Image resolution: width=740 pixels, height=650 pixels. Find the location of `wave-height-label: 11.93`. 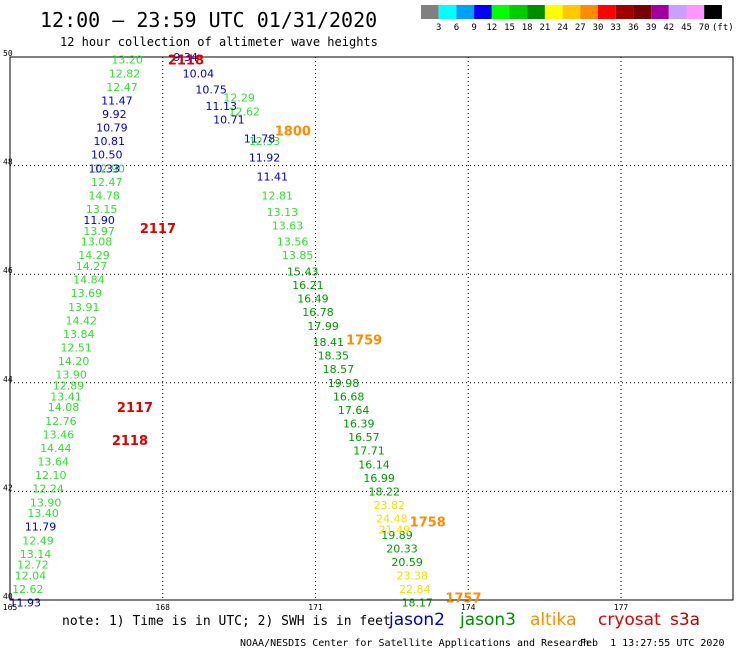

wave-height-label: 11.93 is located at coordinates (26, 603).